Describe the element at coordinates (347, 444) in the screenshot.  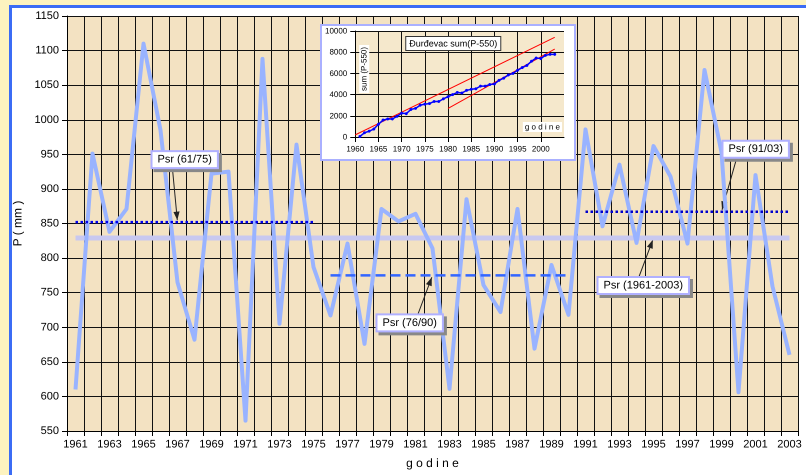
I see `x-tick-label: 1977` at that location.